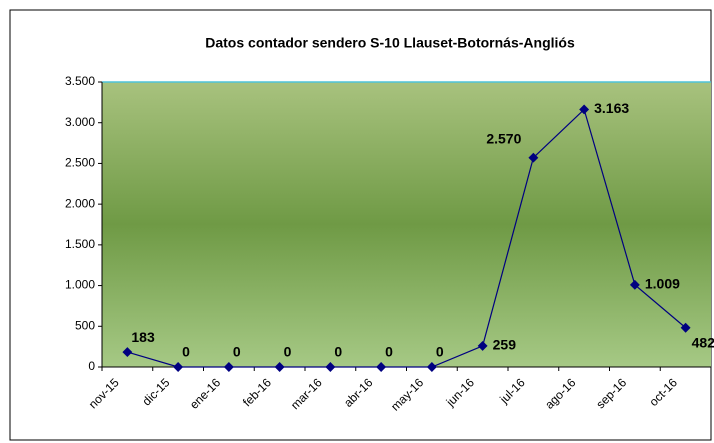 This screenshot has width=714, height=443. I want to click on value-label: 1.009, so click(662, 284).